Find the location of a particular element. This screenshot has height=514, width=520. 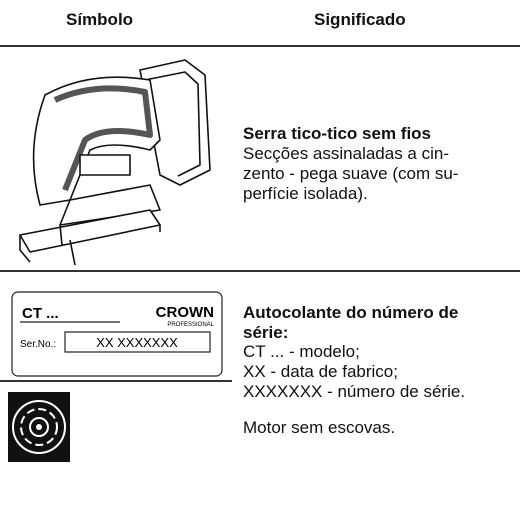

jigsaw-icon is located at coordinates (115, 162).